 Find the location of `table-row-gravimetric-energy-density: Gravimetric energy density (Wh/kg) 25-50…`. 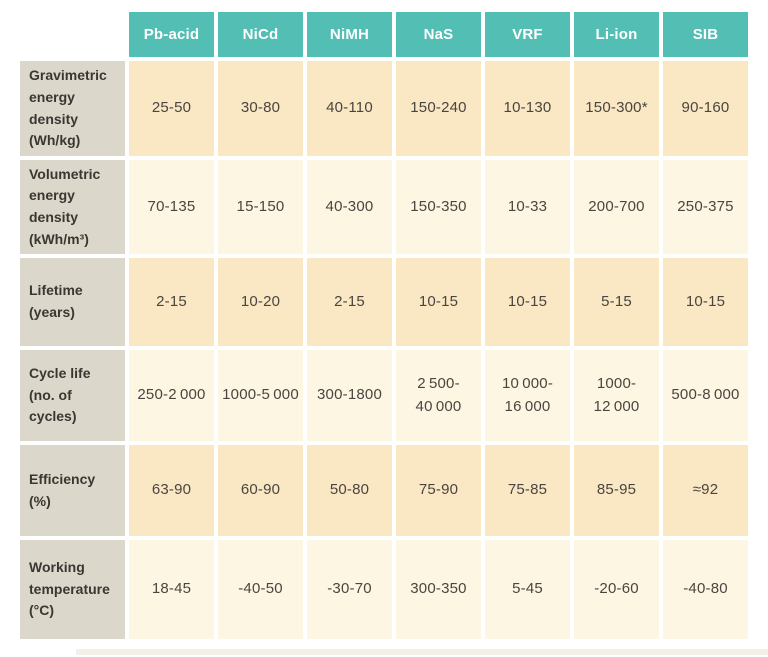

table-row-gravimetric-energy-density: Gravimetric energy density (Wh/kg) 25-50… is located at coordinates (384, 108).